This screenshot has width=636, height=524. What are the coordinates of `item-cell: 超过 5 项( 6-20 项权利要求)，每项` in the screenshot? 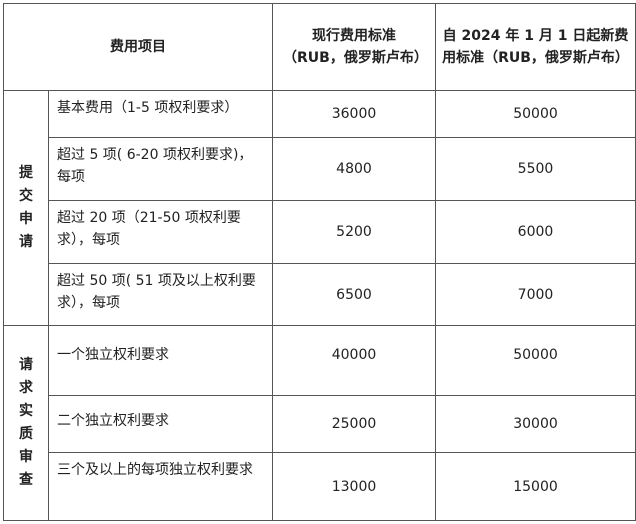 It's located at (160, 169).